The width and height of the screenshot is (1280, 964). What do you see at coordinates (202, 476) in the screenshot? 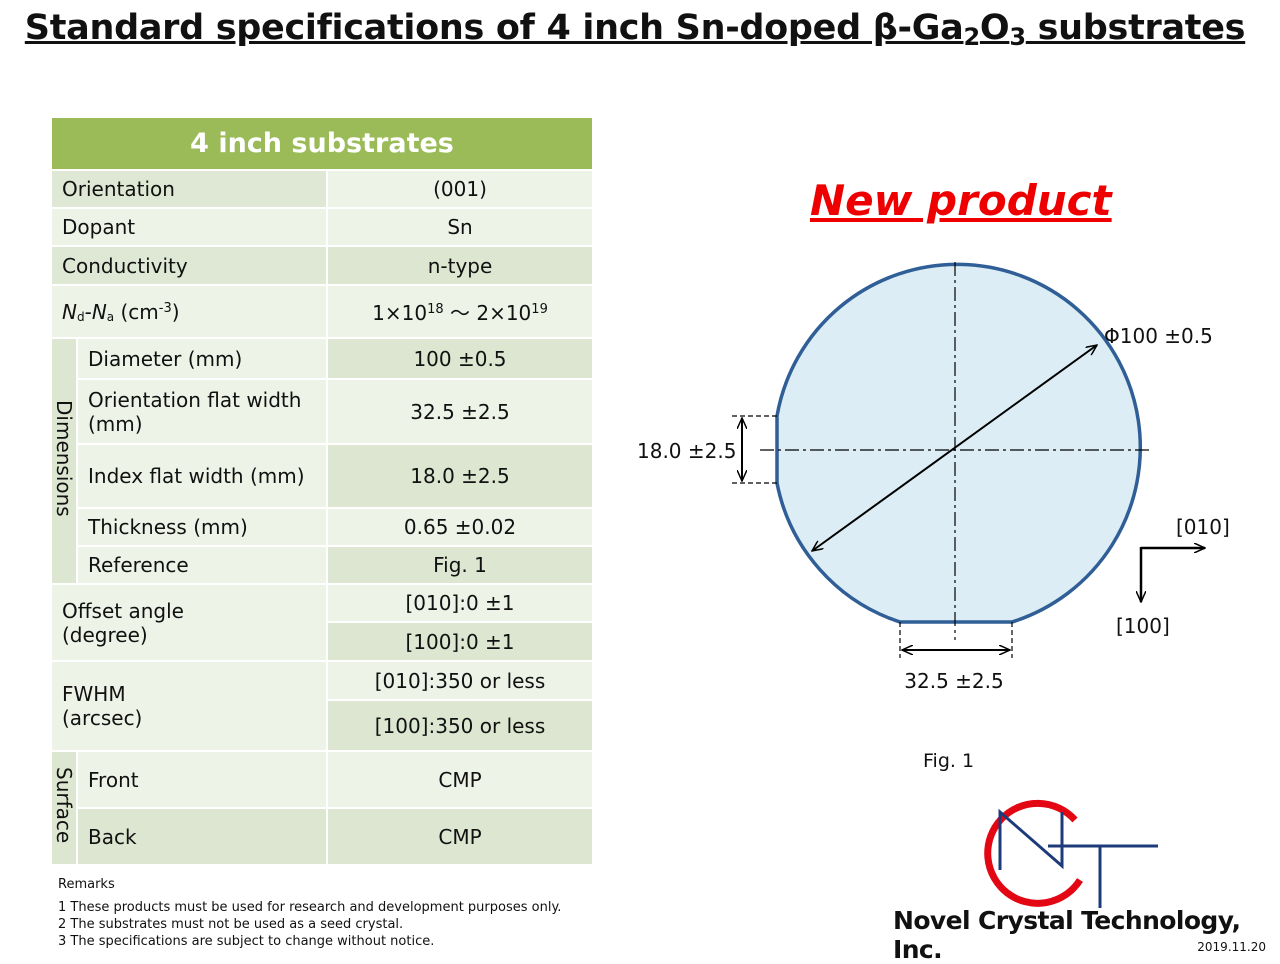
I see `row-label: Index flat width (mm)` at bounding box center [202, 476].